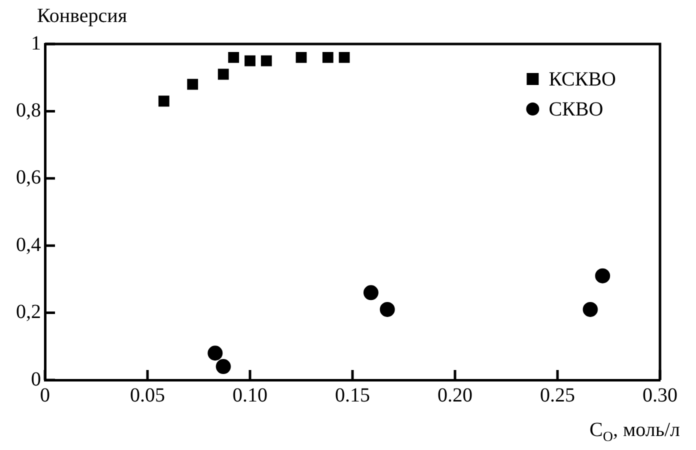  What do you see at coordinates (250, 395) in the screenshot?
I see `x-tick-label: 0.10` at bounding box center [250, 395].